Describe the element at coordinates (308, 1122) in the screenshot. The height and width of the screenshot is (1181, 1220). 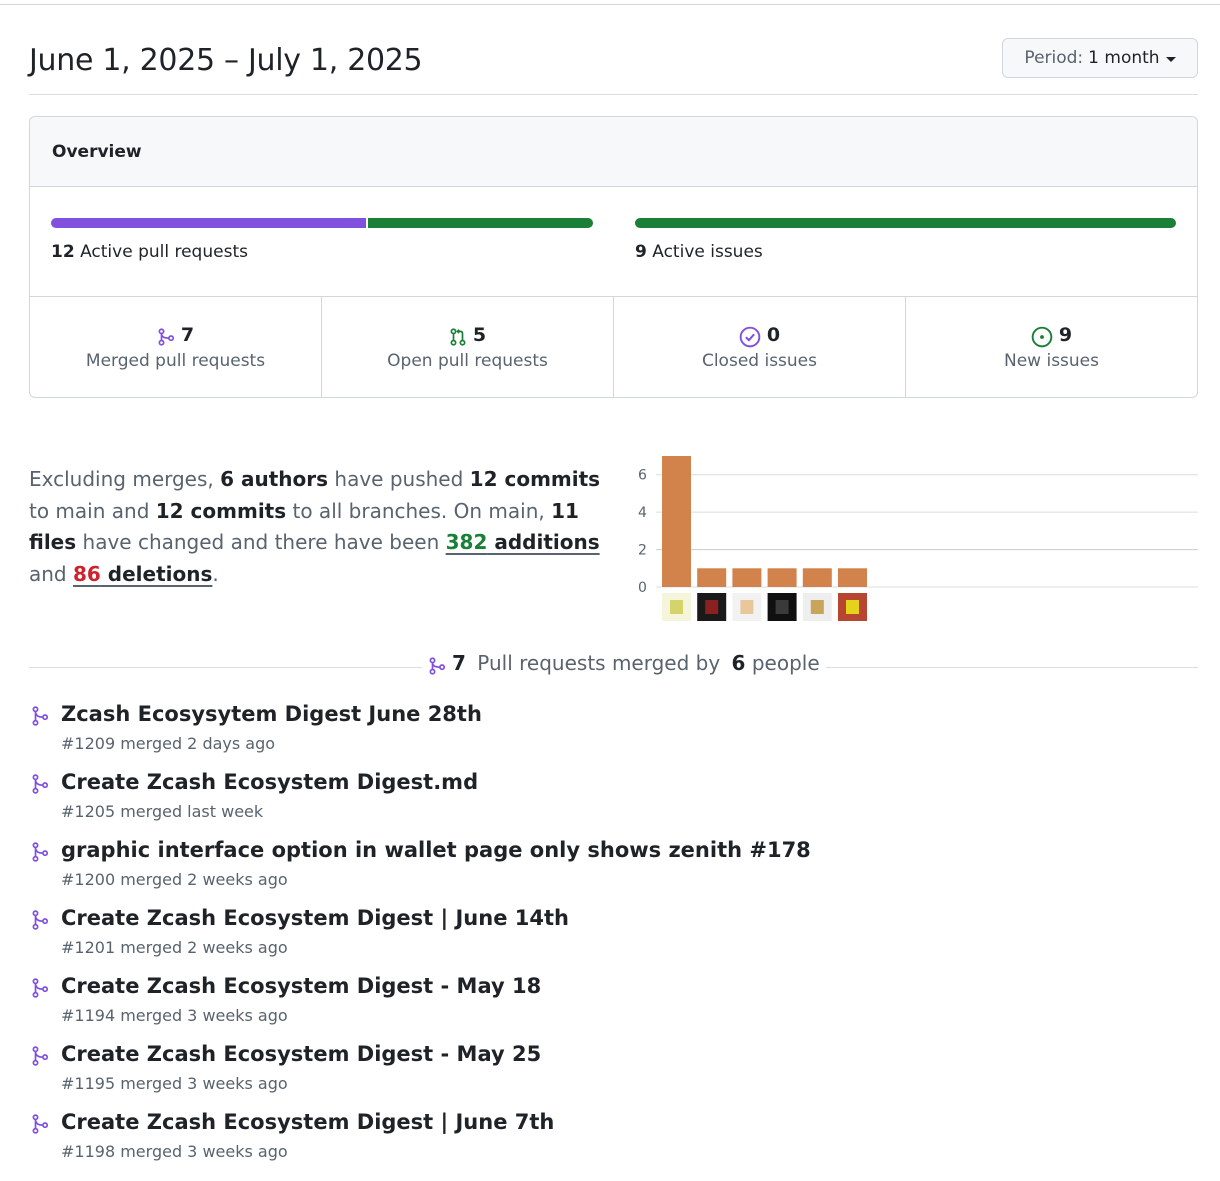
I see `pull-request-title-link: Create Zcash Ecosystem Digest | June 7th` at that location.